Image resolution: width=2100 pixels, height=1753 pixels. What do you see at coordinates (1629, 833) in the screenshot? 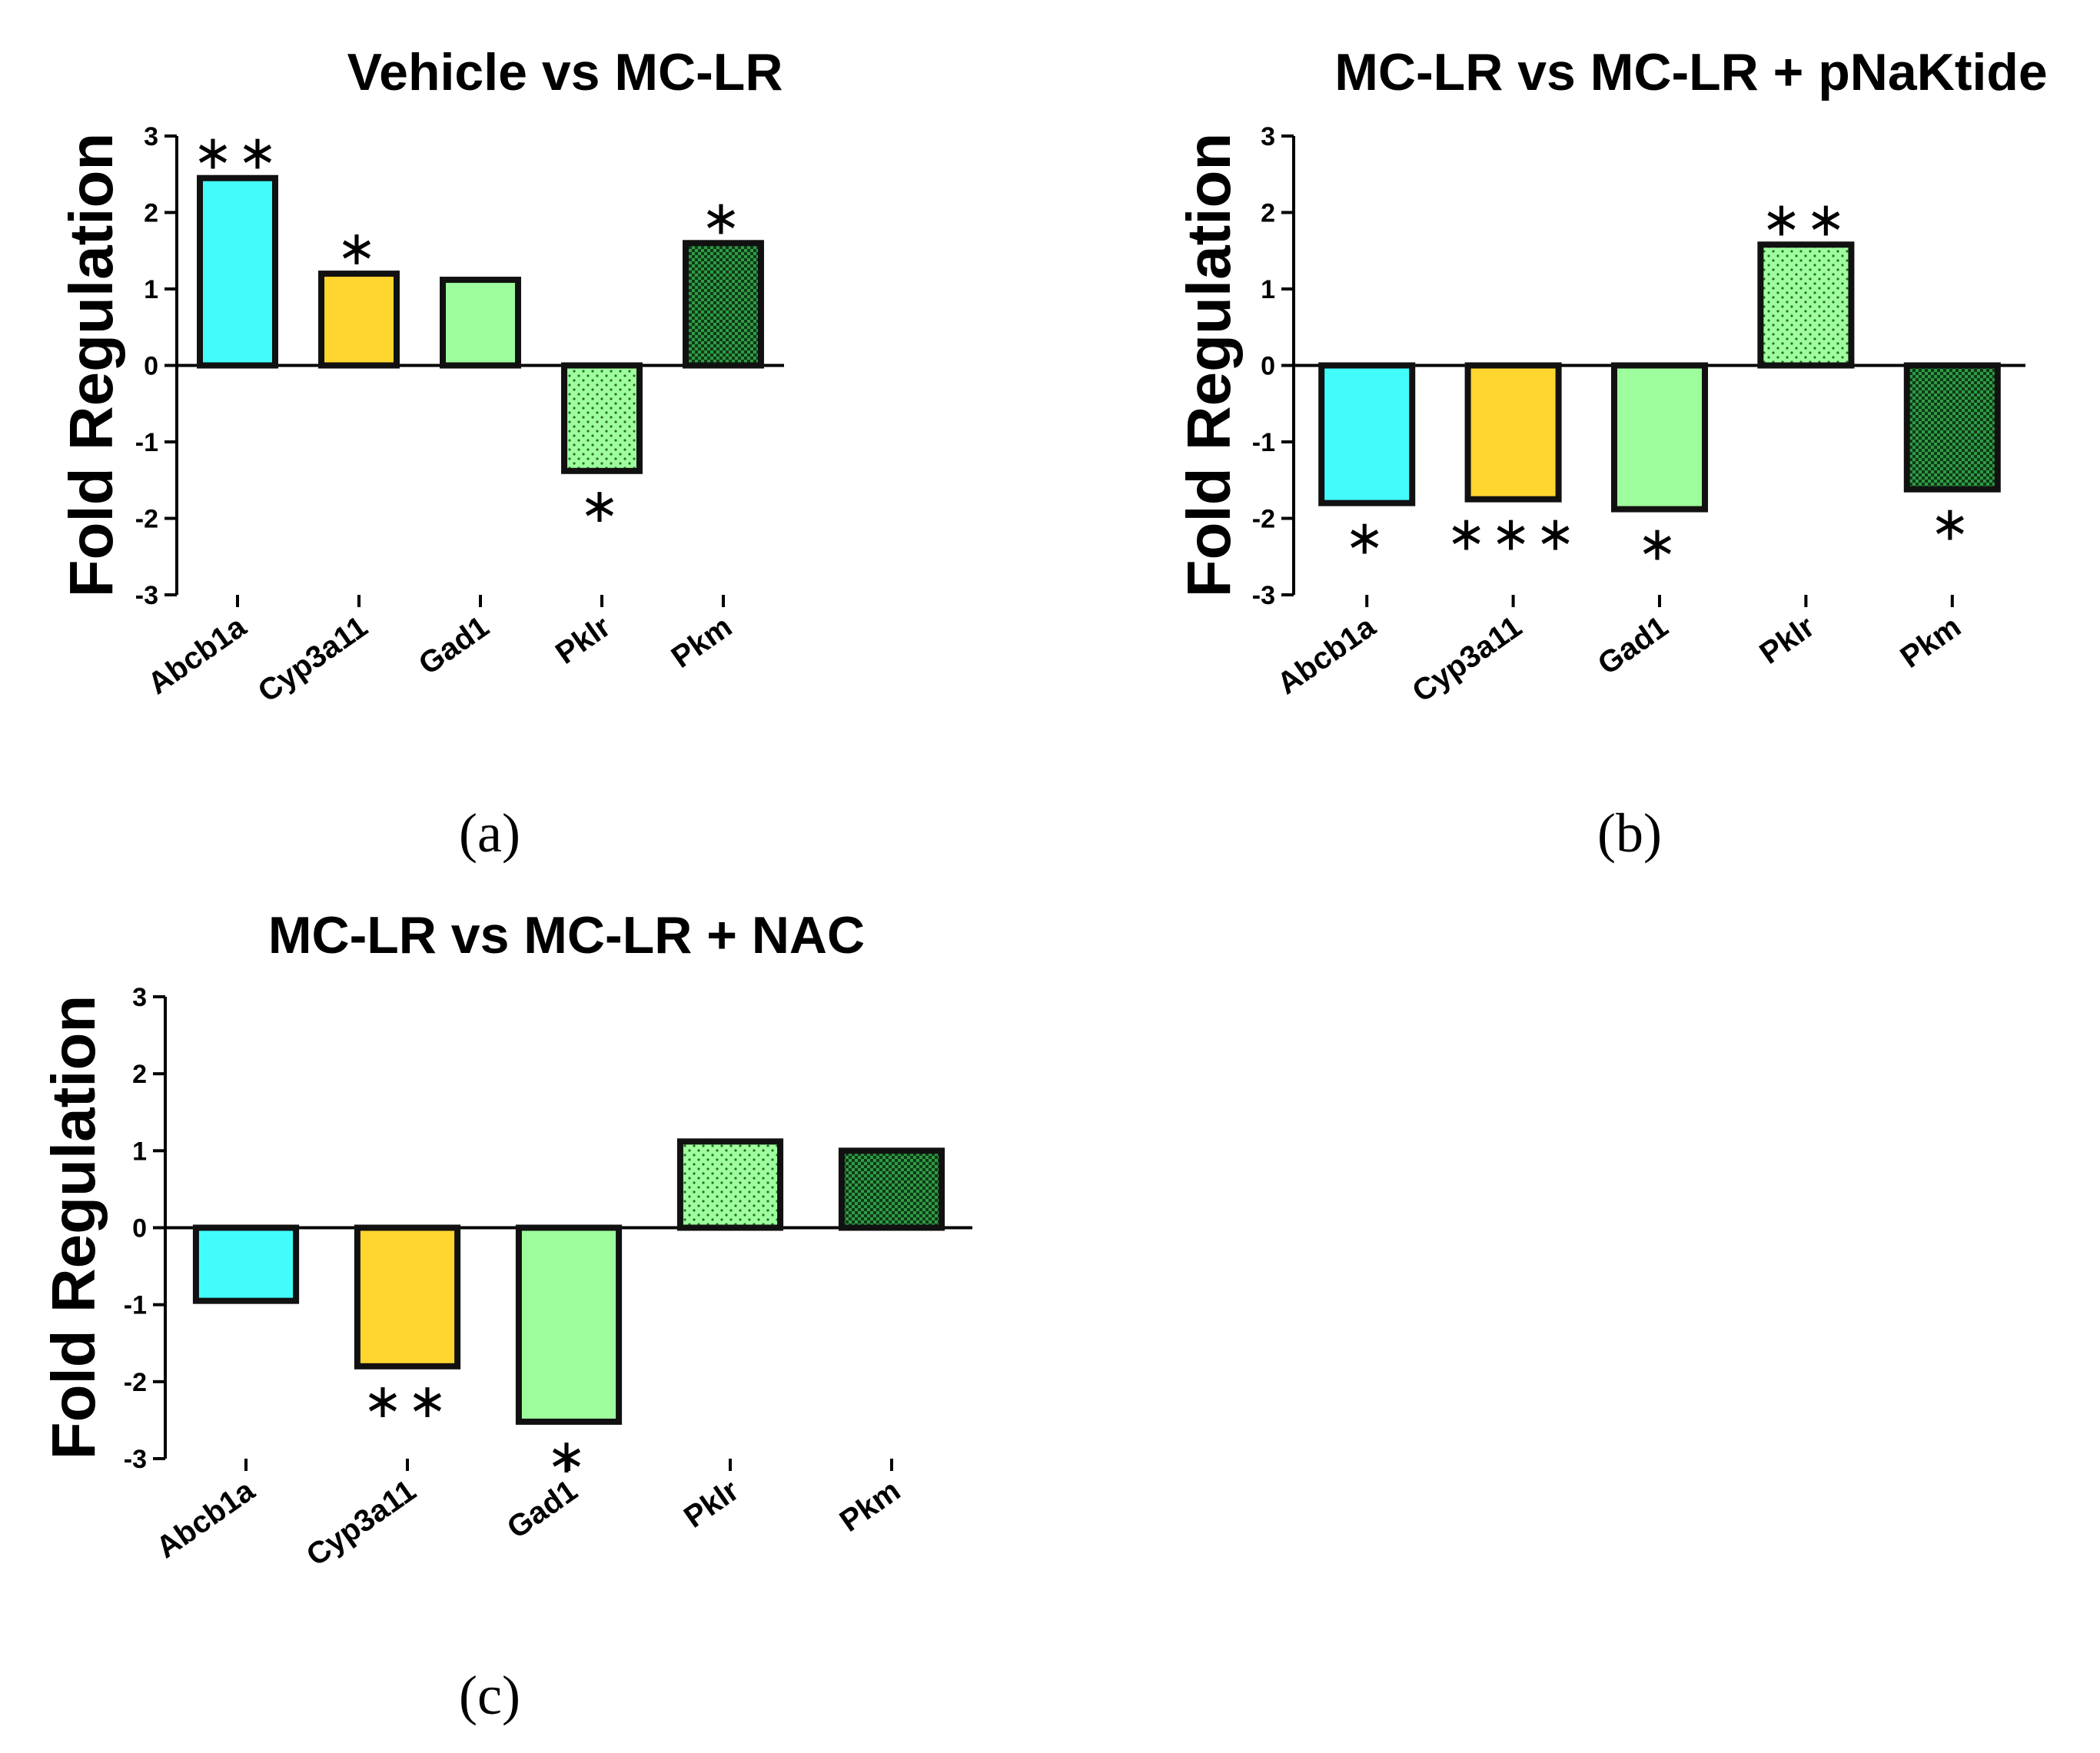
I see `panel-letter: (b)` at bounding box center [1629, 833].